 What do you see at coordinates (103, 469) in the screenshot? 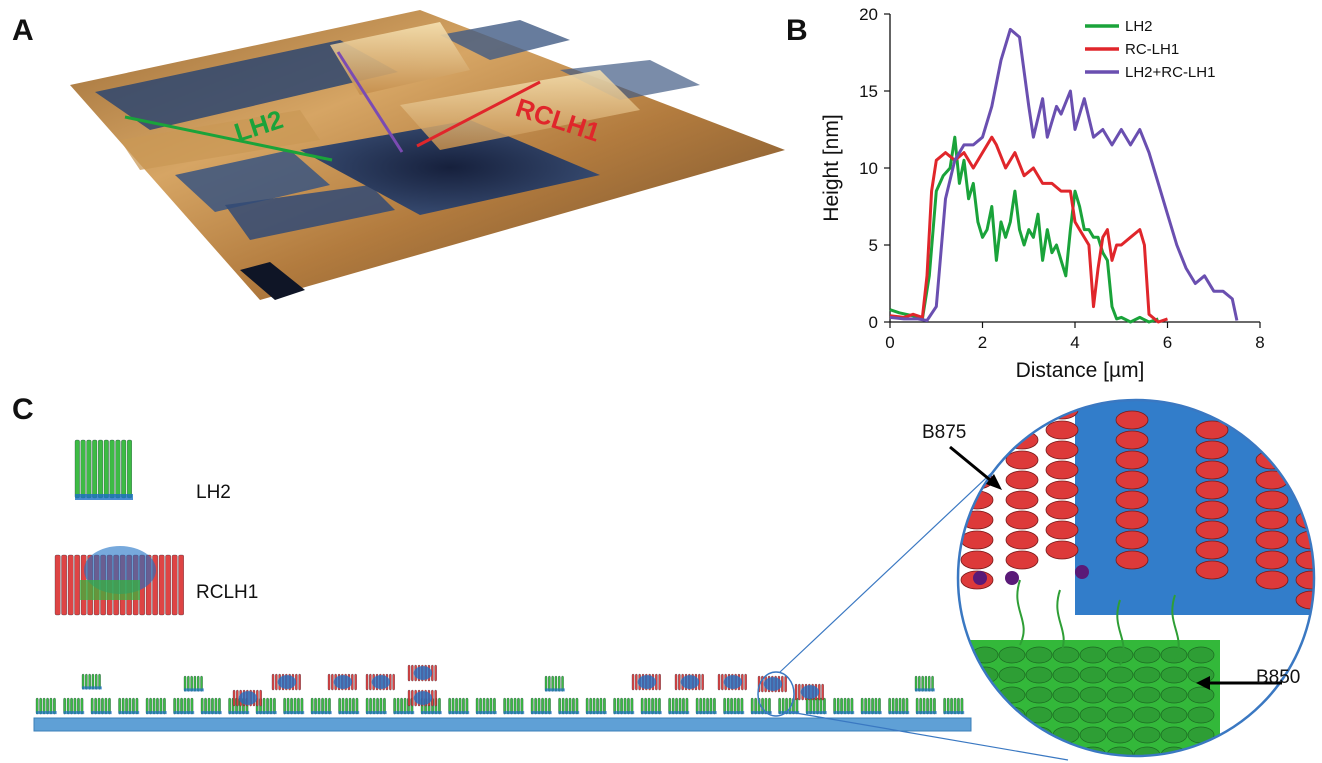
I see `lh2-legend-structure` at bounding box center [103, 469].